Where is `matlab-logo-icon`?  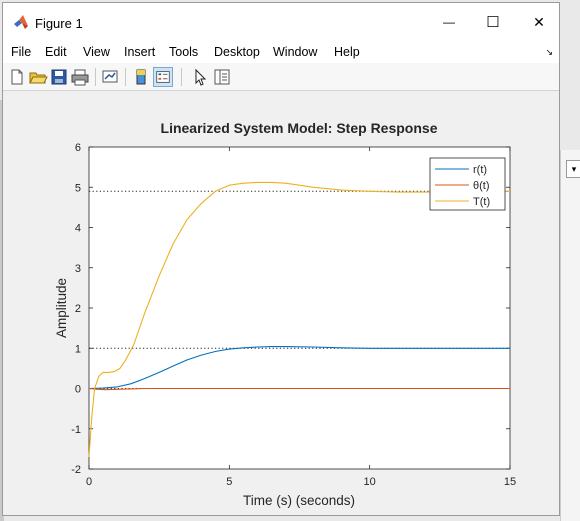 matlab-logo-icon is located at coordinates (21, 22).